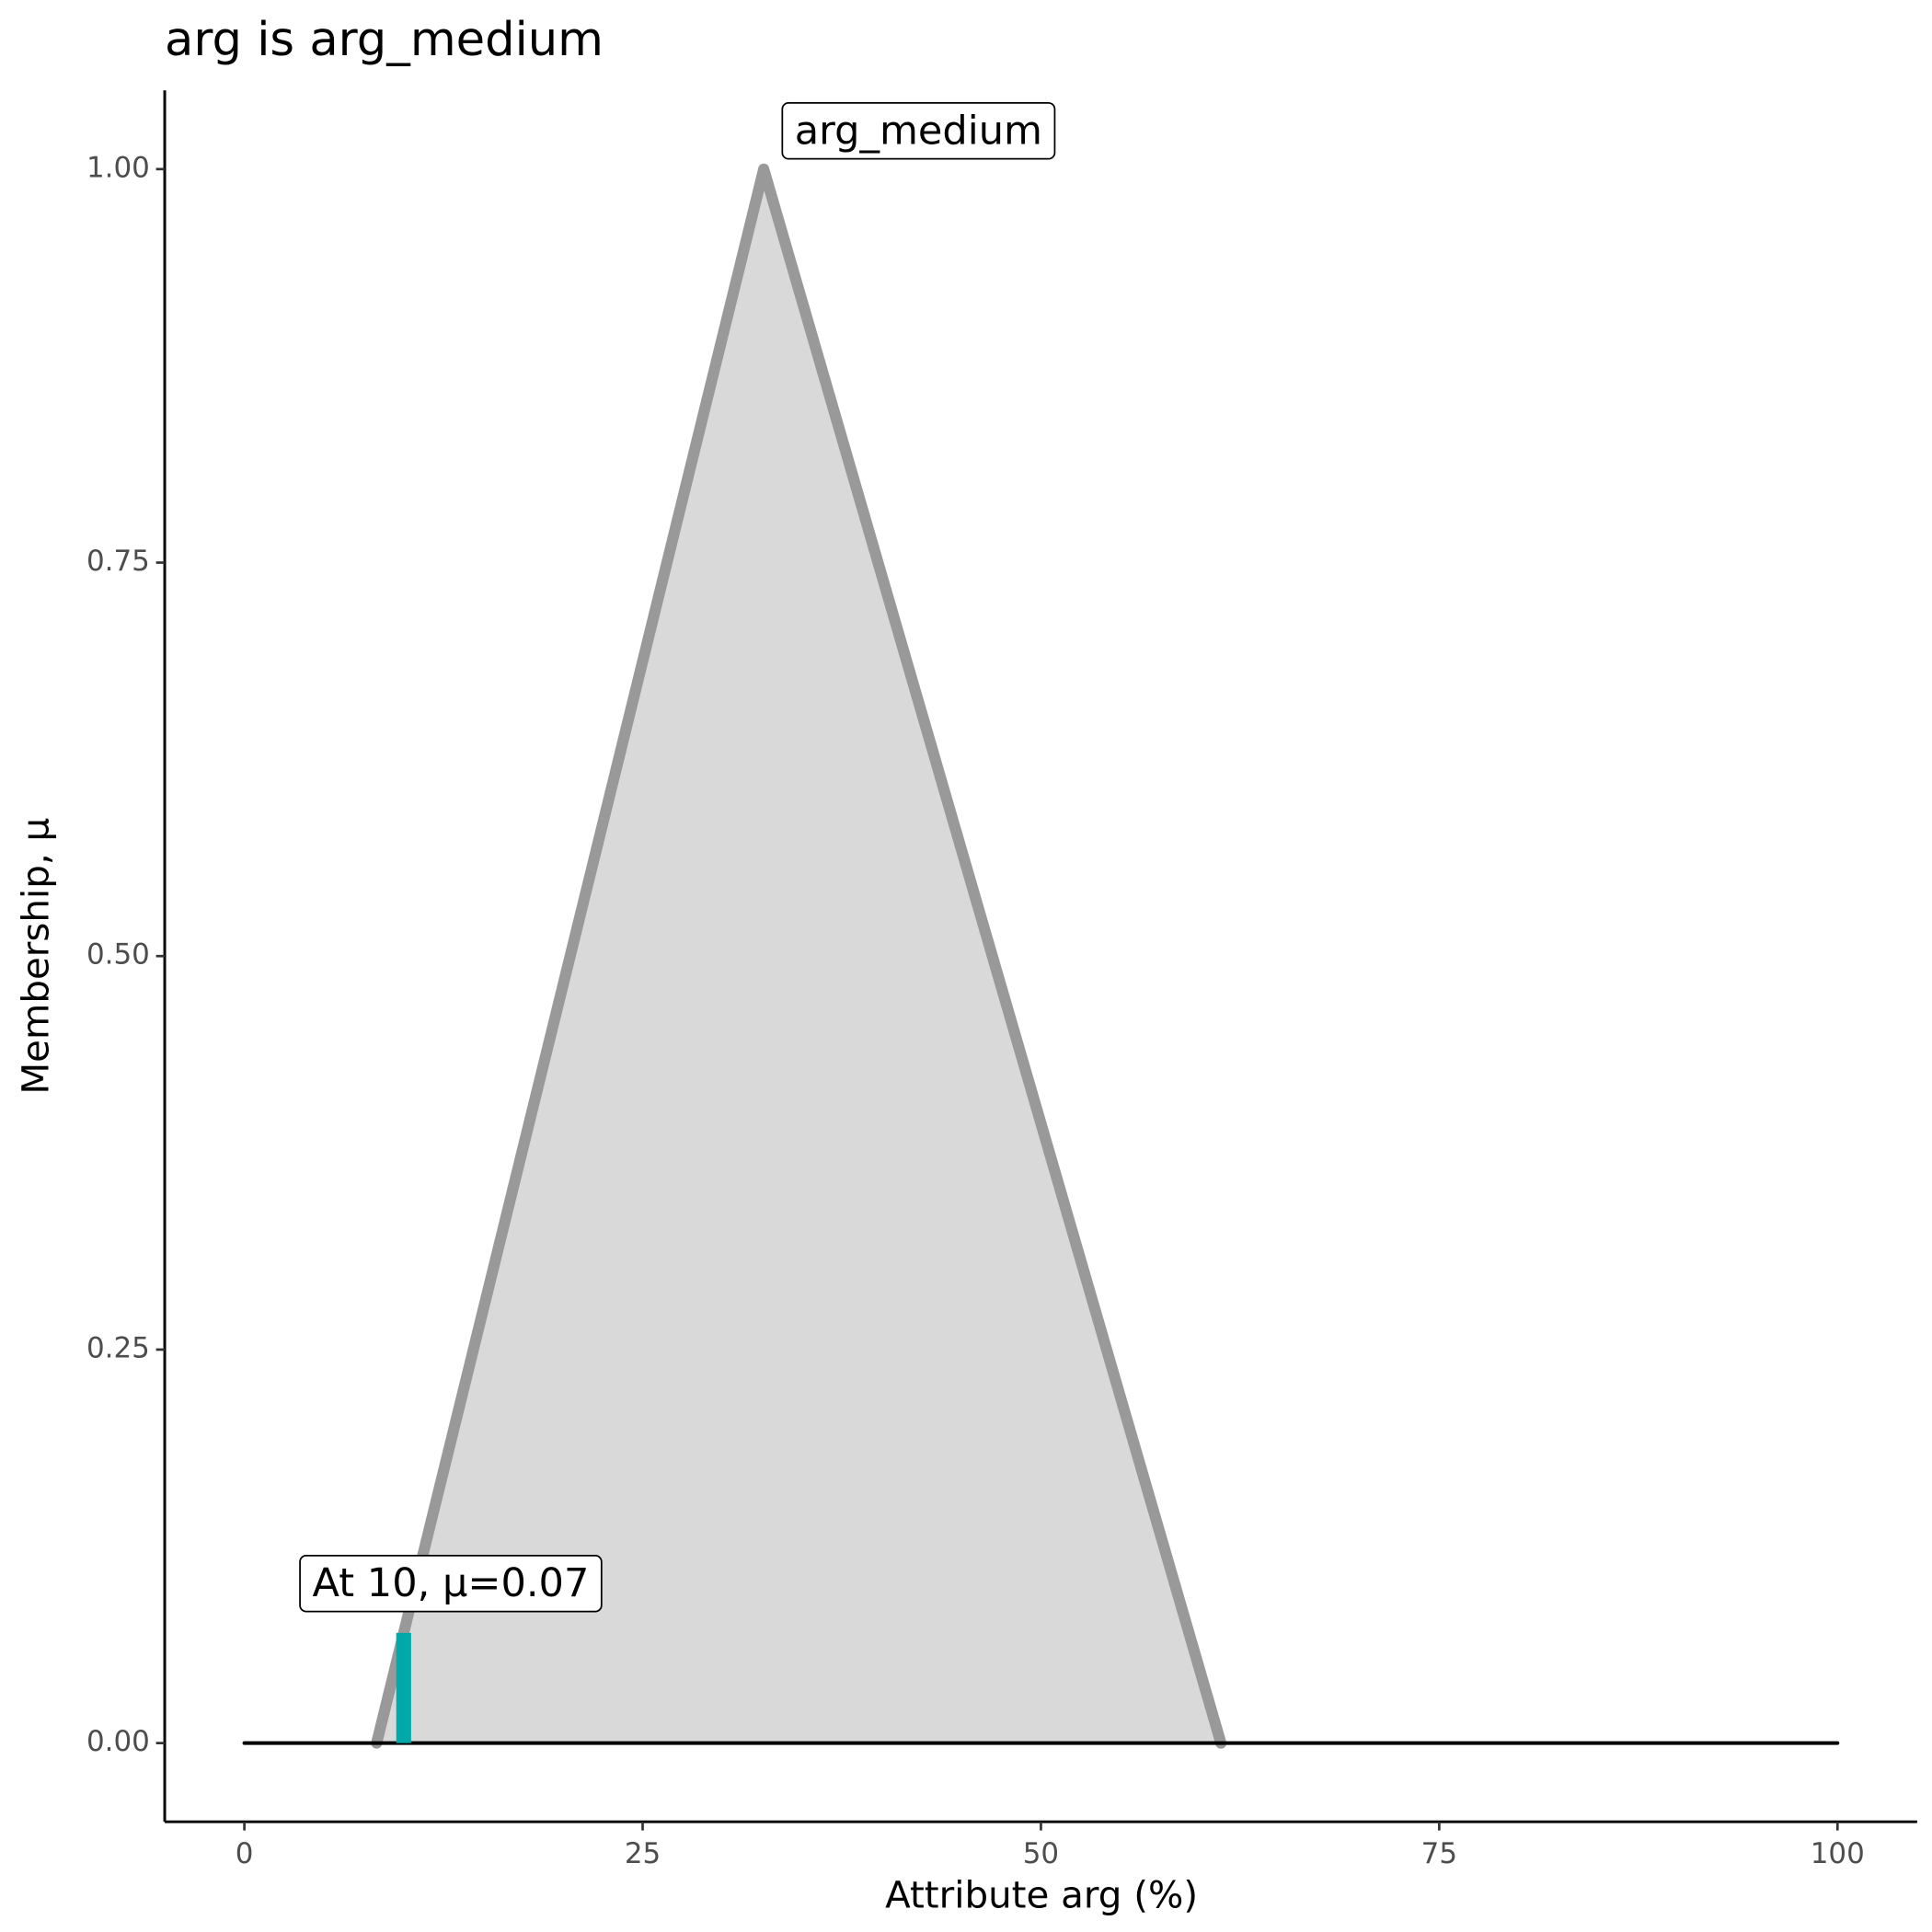  Describe the element at coordinates (1838, 1853) in the screenshot. I see `x-tick-label: 100` at that location.